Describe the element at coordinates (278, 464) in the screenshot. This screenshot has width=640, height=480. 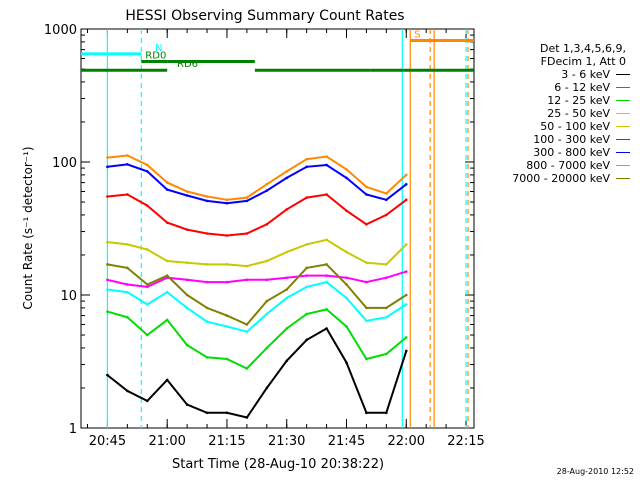
I see `x-axis-label: Start Time (28-Aug-10 20:38:22)` at that location.